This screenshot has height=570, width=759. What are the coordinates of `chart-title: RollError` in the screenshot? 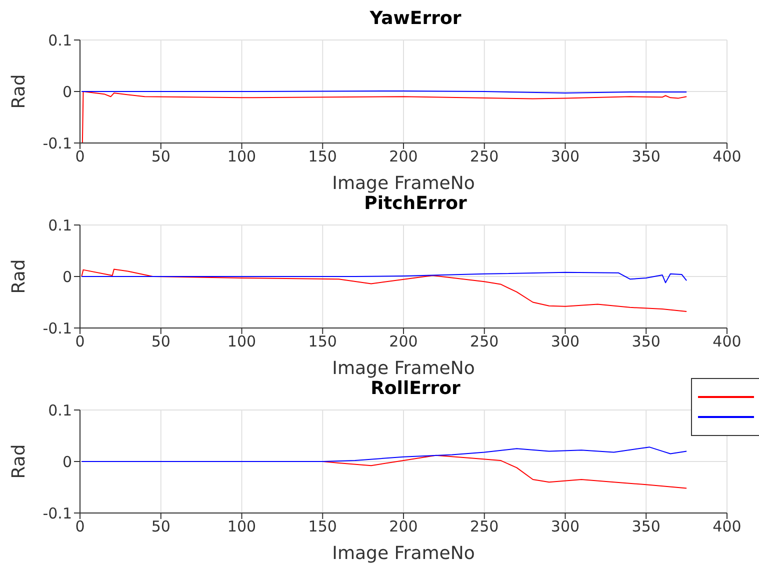 It's located at (416, 389).